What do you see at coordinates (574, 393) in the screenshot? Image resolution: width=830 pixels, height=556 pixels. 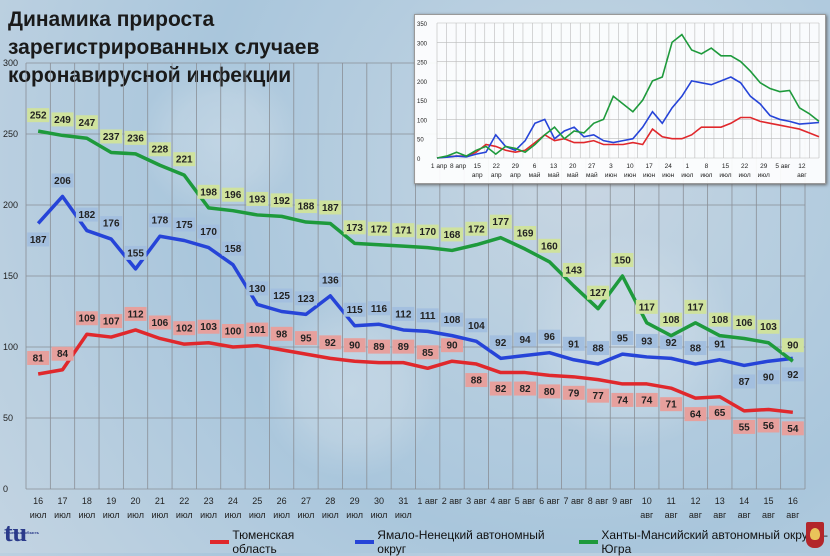 I see `data-label: 79` at bounding box center [574, 393].